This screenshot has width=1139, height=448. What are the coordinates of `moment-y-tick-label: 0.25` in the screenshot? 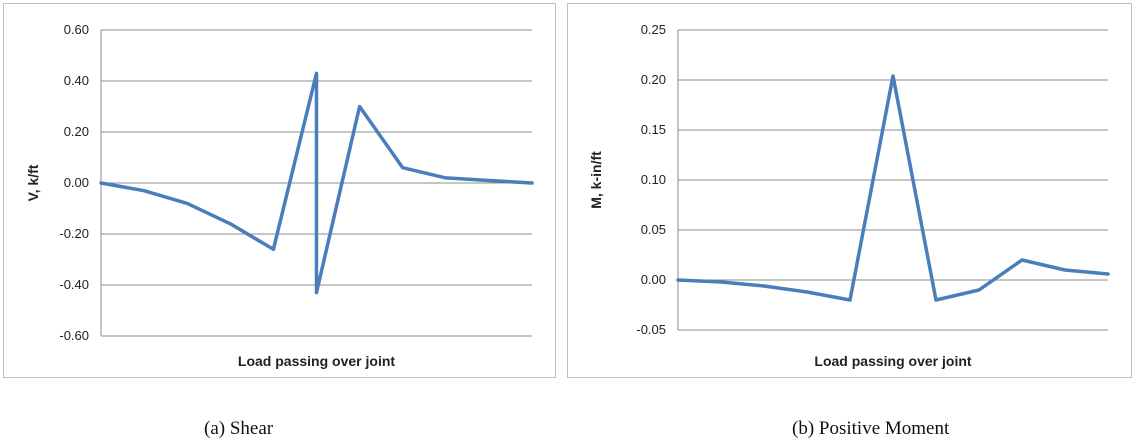 It's located at (653, 29).